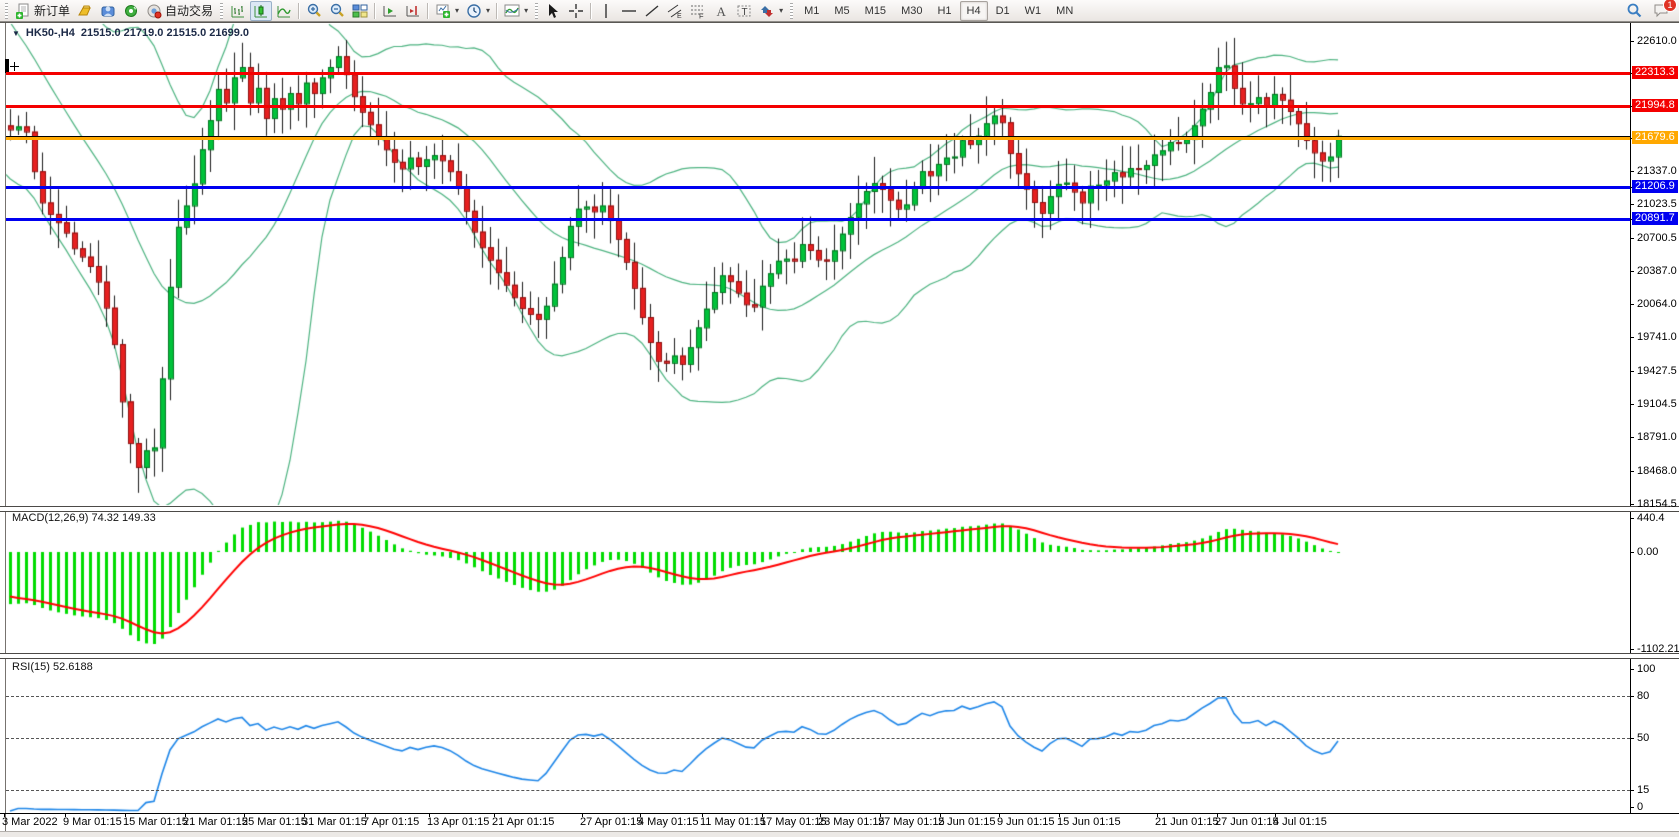  What do you see at coordinates (1033, 10) in the screenshot?
I see `timeframe-button-w1: W1` at bounding box center [1033, 10].